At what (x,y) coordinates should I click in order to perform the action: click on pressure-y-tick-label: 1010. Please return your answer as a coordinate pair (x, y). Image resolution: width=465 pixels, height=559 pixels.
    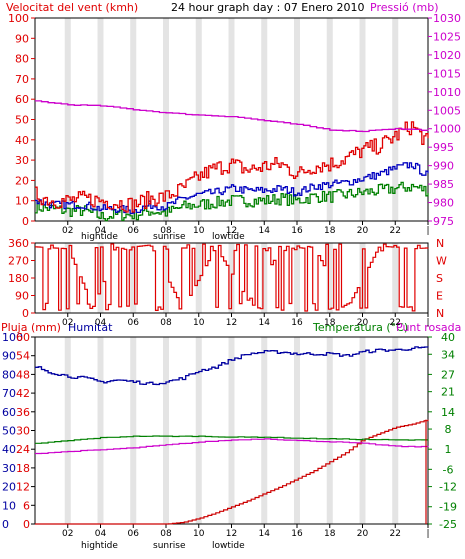
    Looking at the image, I should click on (447, 92).